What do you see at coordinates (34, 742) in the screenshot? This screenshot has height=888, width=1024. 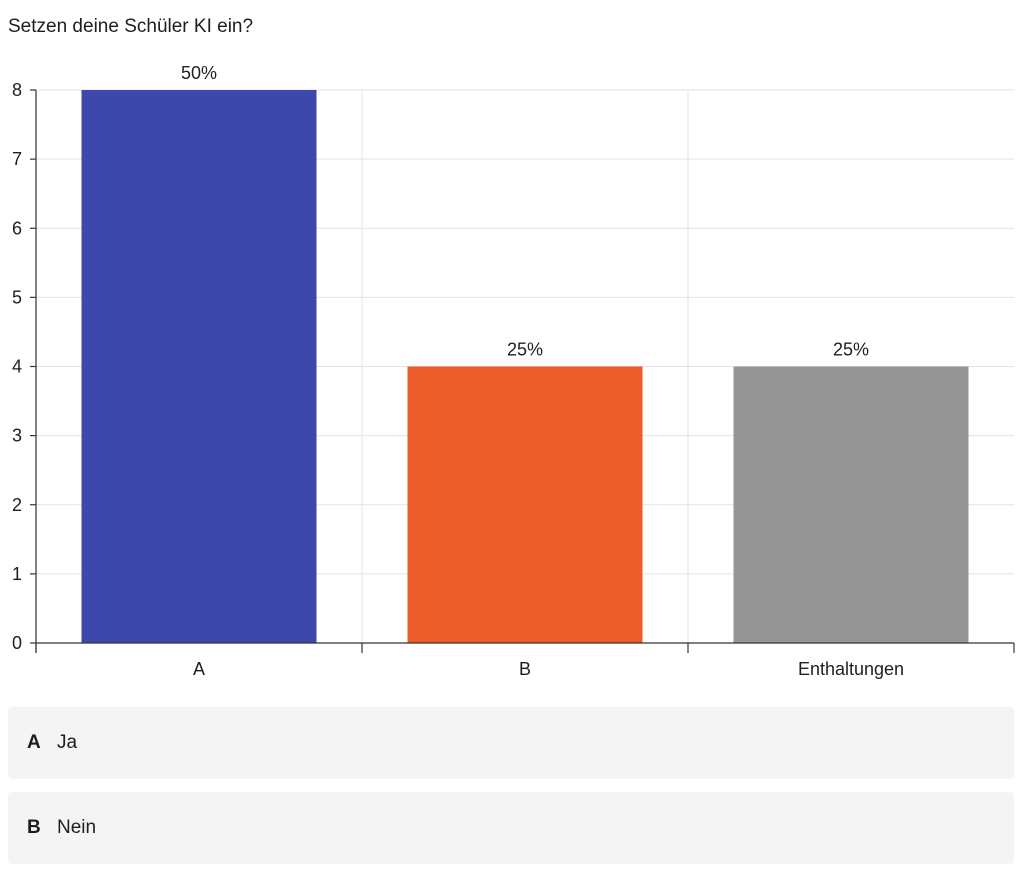 I see `answer-option-key: A` at bounding box center [34, 742].